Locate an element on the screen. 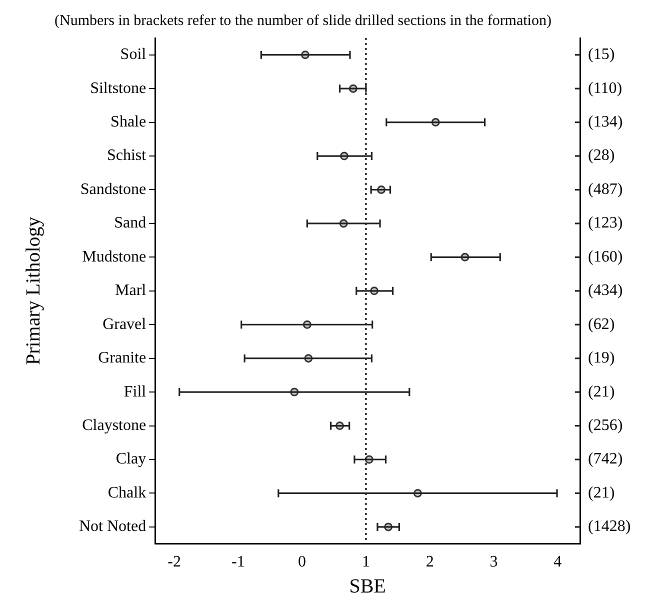  x-tick-label: 4 is located at coordinates (558, 562).